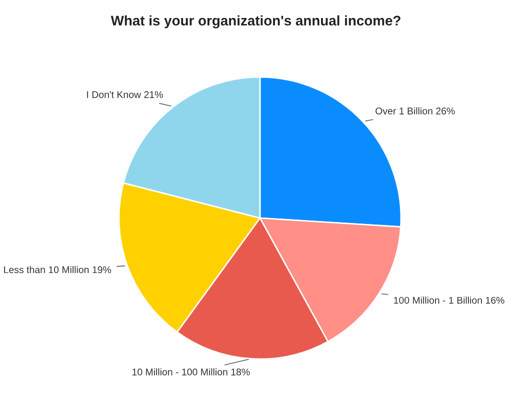 This screenshot has width=512, height=397. What do you see at coordinates (191, 372) in the screenshot?
I see `slice-label: 10 Million - 100 Million 18%` at bounding box center [191, 372].